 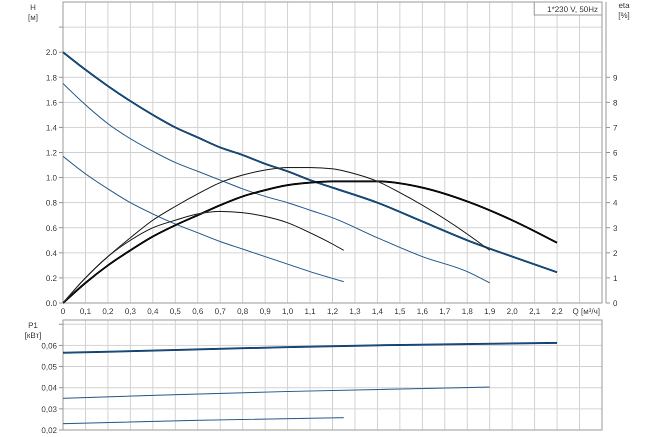 What do you see at coordinates (52, 278) in the screenshot?
I see `y-tick-label: 0.2` at bounding box center [52, 278].